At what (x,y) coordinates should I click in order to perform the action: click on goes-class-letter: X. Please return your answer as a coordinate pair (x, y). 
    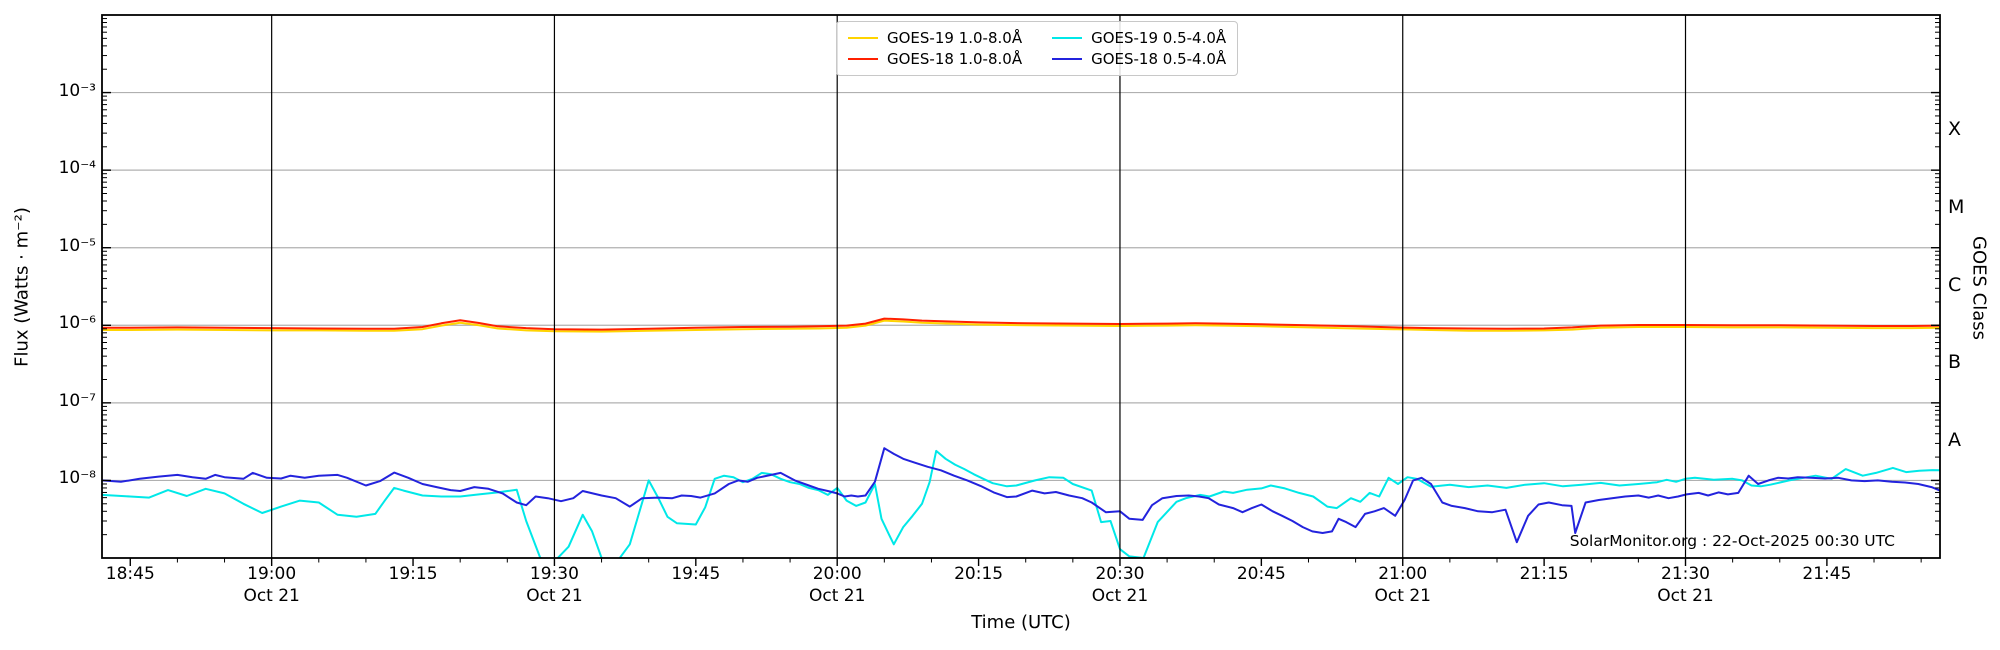
    Looking at the image, I should click on (1955, 129).